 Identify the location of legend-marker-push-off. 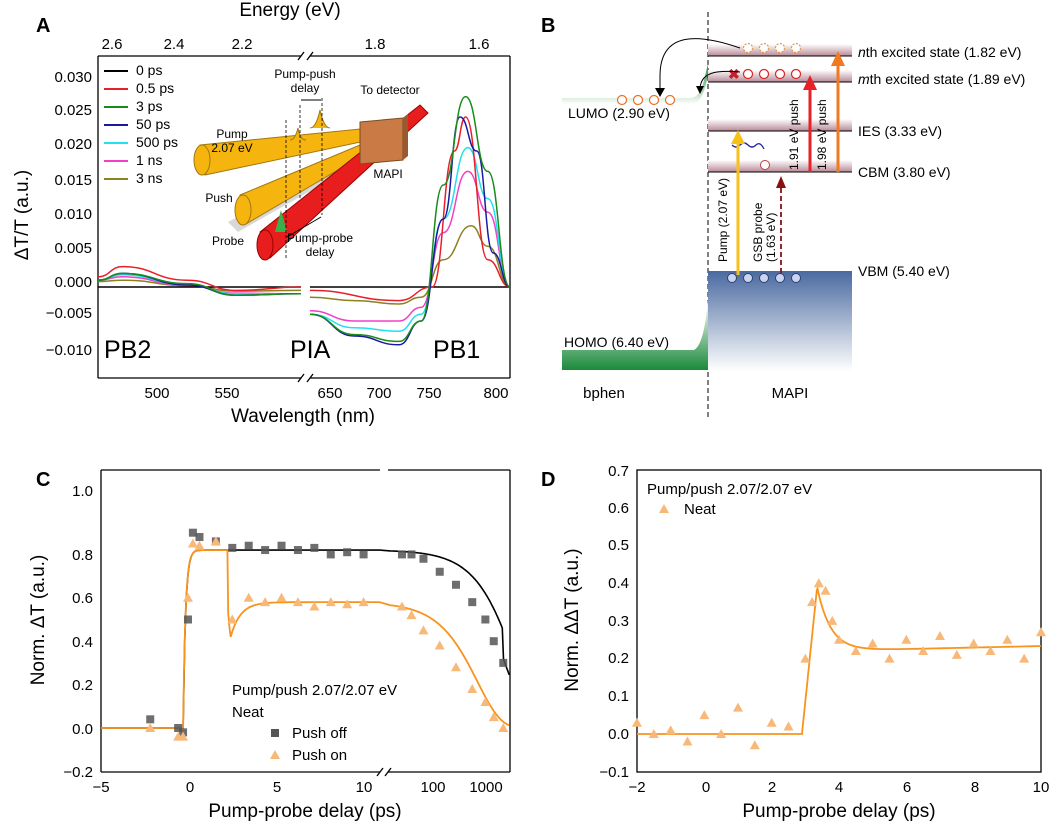
(275, 733).